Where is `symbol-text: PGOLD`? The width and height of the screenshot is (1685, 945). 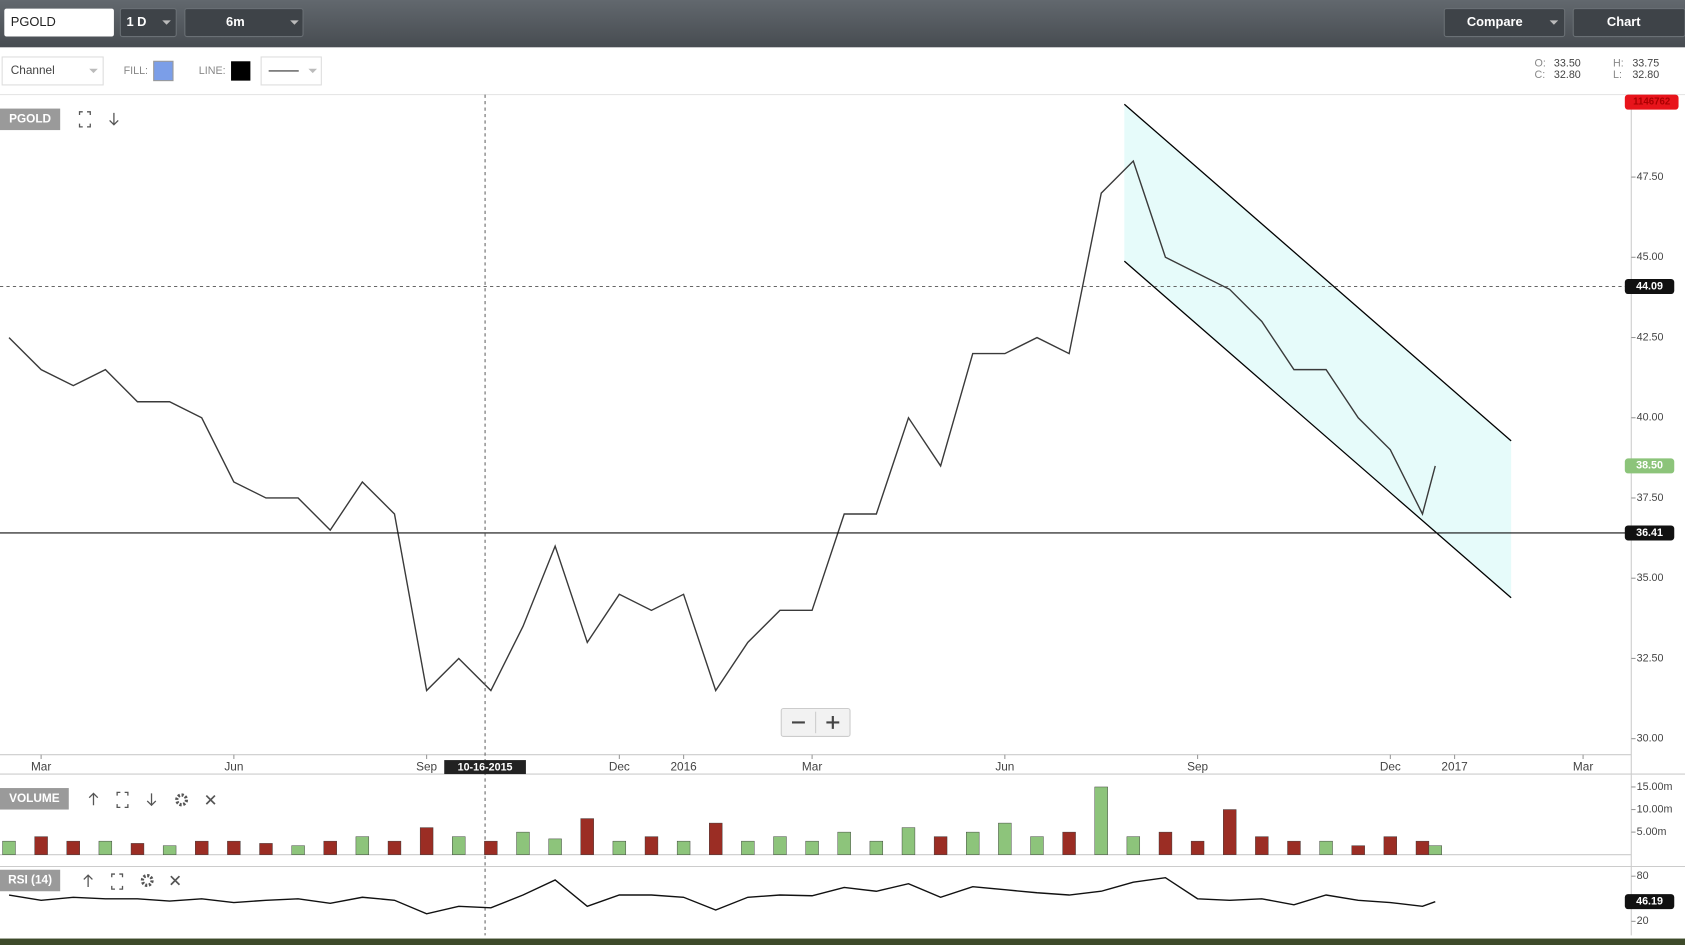 symbol-text: PGOLD is located at coordinates (33, 21).